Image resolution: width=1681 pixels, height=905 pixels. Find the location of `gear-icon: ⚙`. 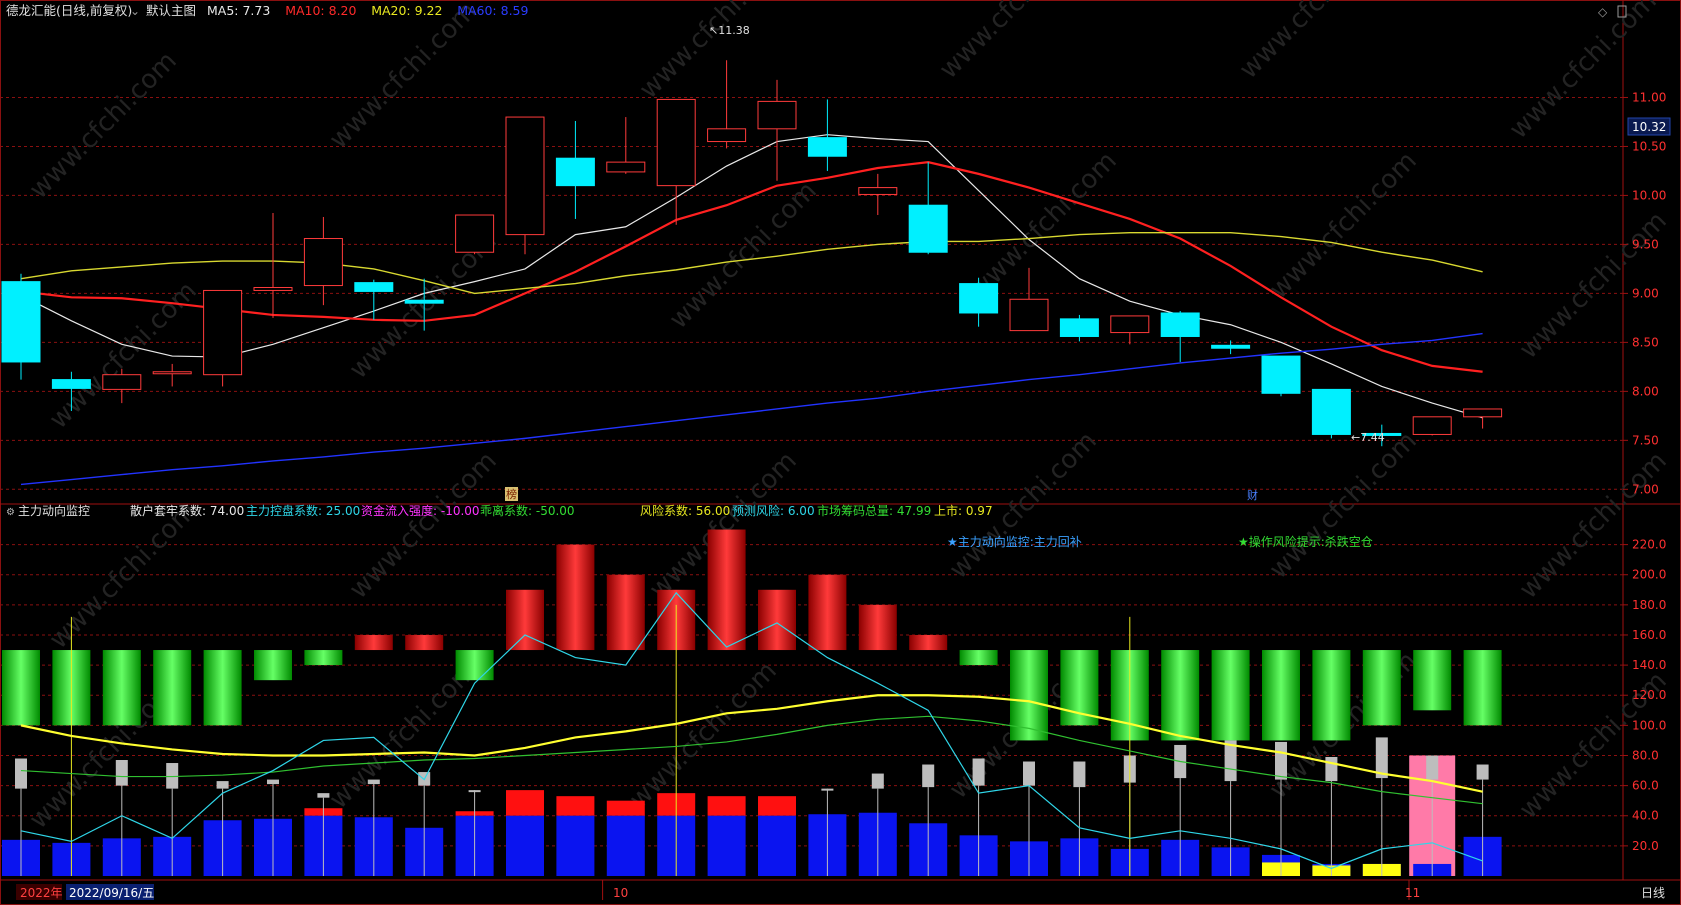

gear-icon: ⚙ is located at coordinates (10, 512).